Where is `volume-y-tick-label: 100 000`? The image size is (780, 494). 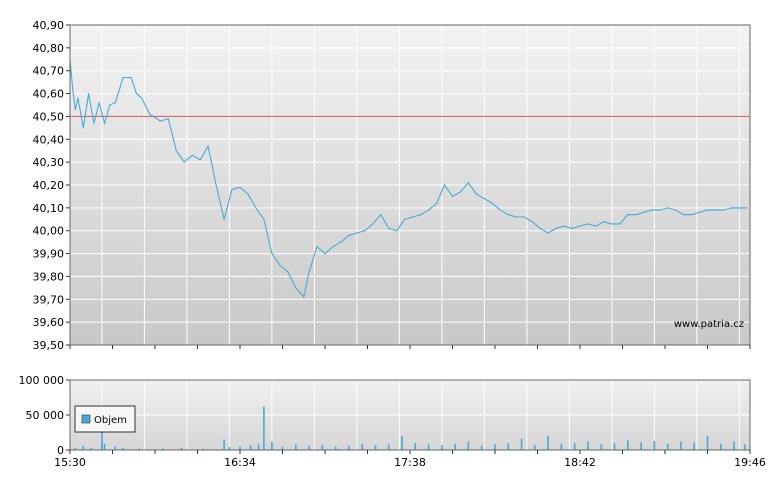
volume-y-tick-label: 100 000 is located at coordinates (42, 380).